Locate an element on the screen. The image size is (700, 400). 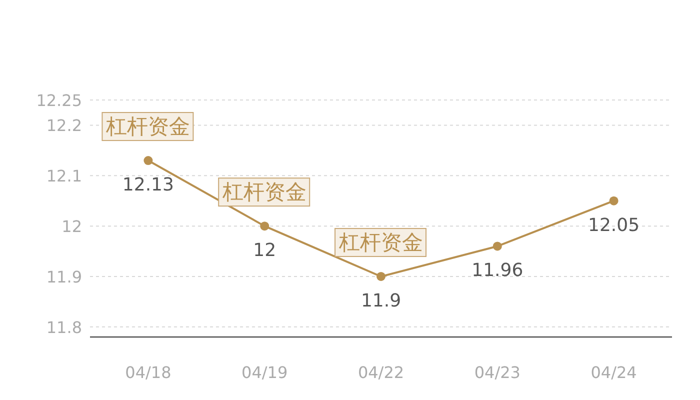
data-label: 11.9 is located at coordinates (381, 301).